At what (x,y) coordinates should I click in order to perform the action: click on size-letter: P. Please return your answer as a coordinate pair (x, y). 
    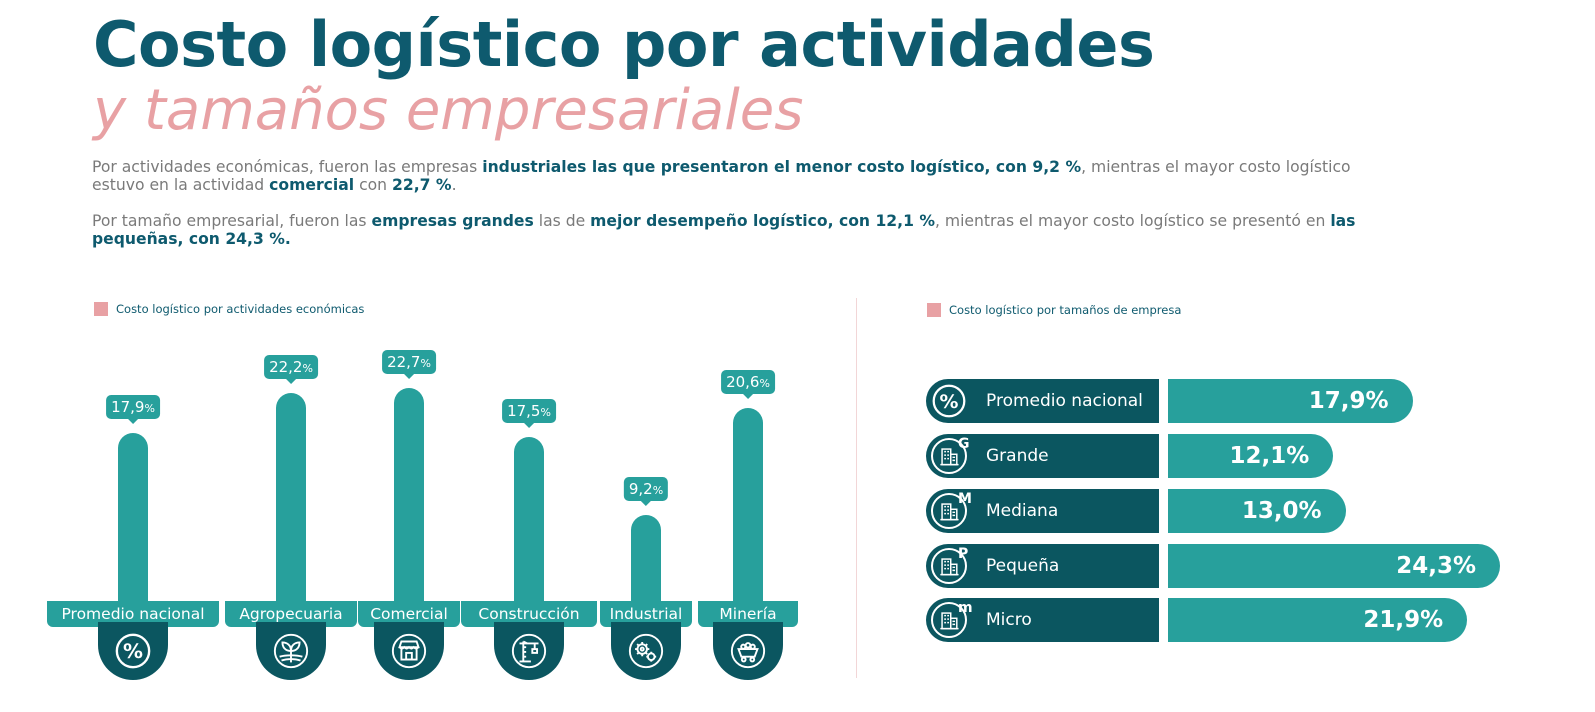
    Looking at the image, I should click on (963, 554).